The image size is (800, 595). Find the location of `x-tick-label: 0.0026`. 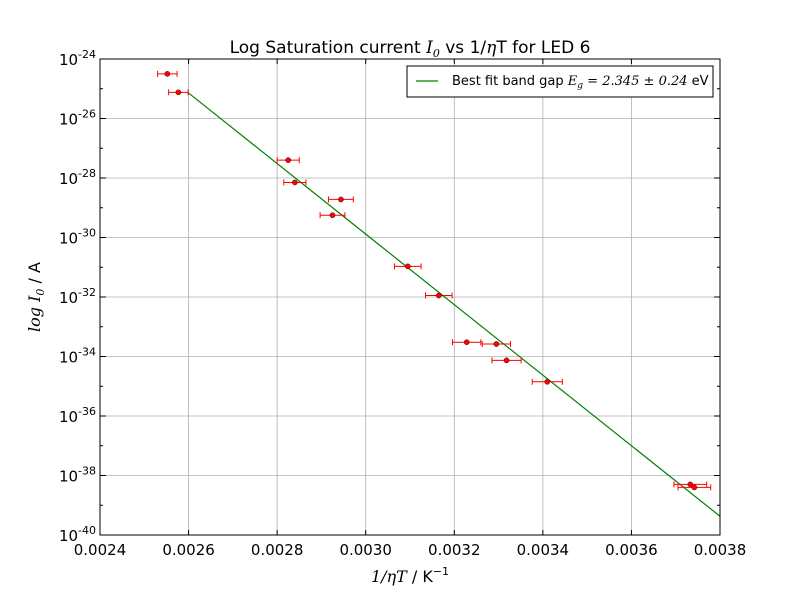

x-tick-label: 0.0026 is located at coordinates (188, 550).